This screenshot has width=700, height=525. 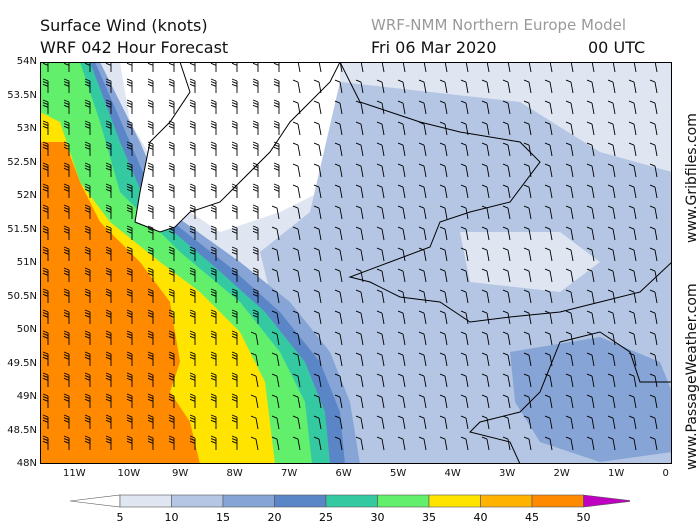 What do you see at coordinates (180, 473) in the screenshot?
I see `lon-label: 9W` at bounding box center [180, 473].